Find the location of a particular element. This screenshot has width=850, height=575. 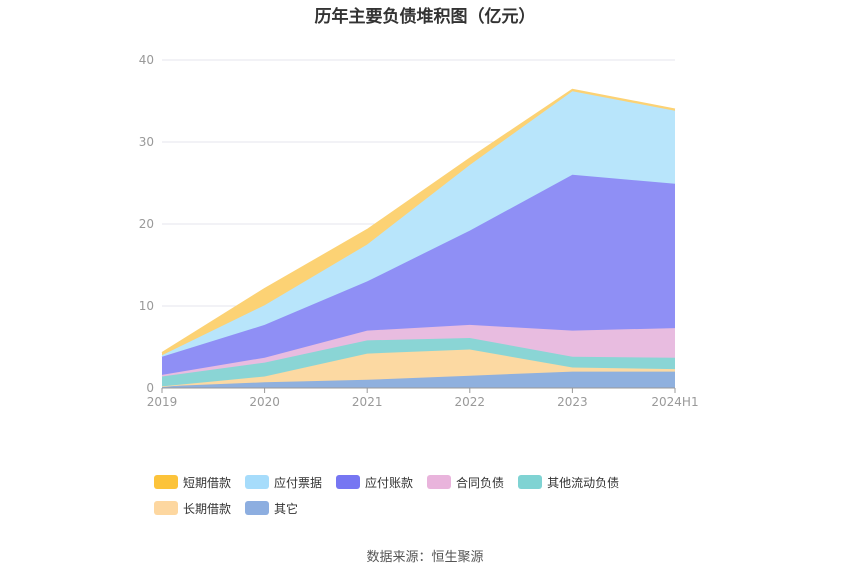

legend-item: 应付票据 is located at coordinates (283, 482).